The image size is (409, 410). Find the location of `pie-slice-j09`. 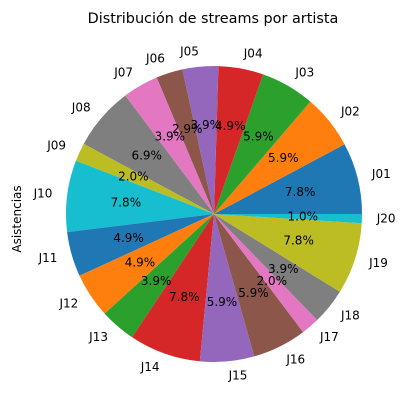

pie-slice-j09 is located at coordinates (144, 178).